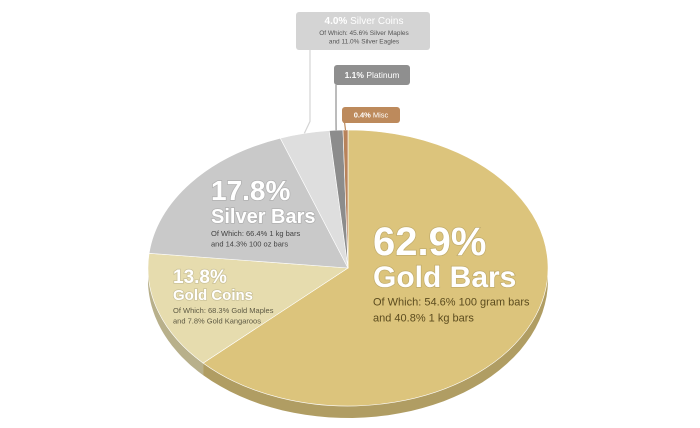  What do you see at coordinates (376, 21) in the screenshot?
I see `category-label: Silver Coins` at bounding box center [376, 21].